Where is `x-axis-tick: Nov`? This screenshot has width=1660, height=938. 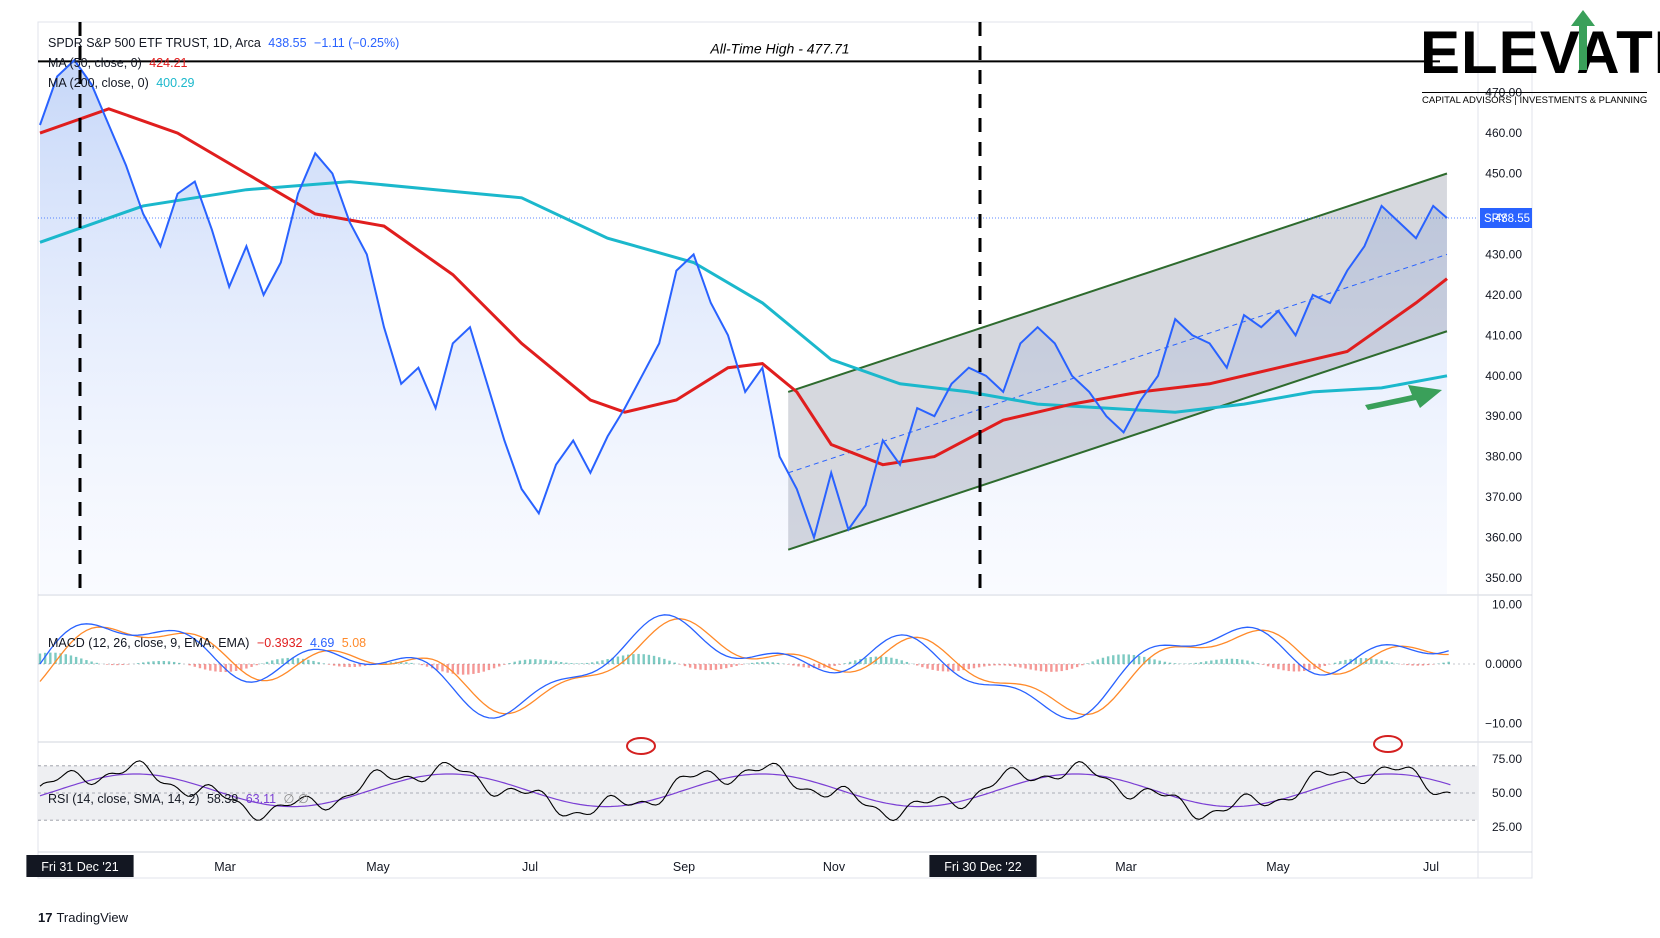 x-axis-tick: Nov is located at coordinates (834, 867).